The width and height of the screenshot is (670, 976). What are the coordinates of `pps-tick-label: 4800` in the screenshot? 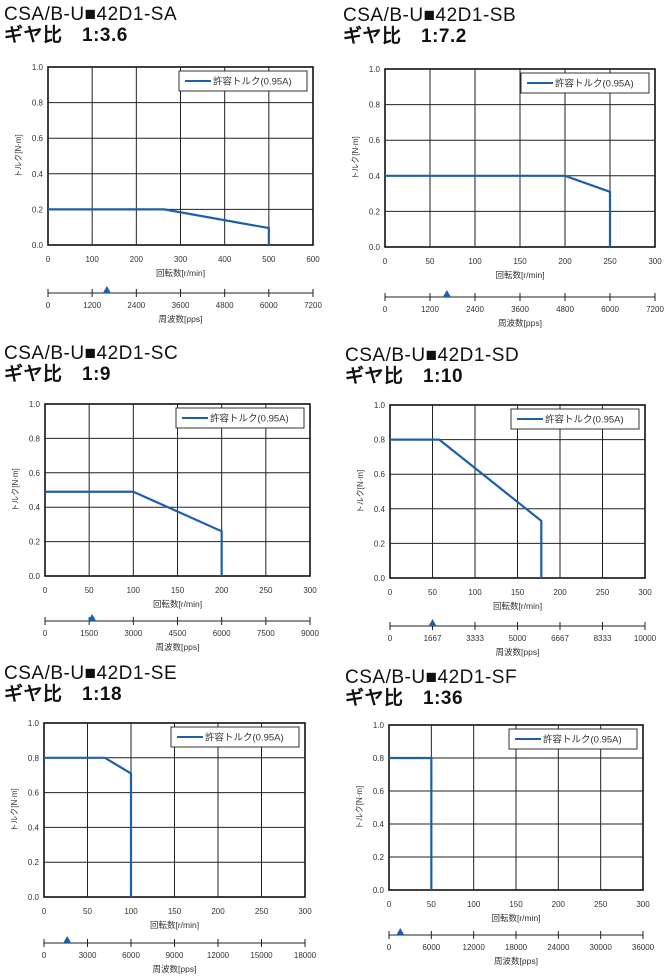 It's located at (565, 309).